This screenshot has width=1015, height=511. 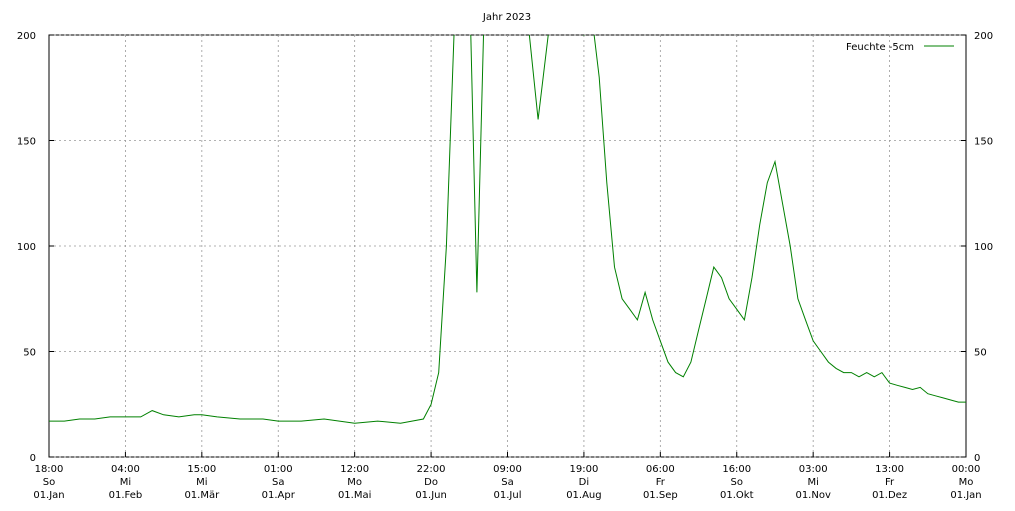 What do you see at coordinates (26, 142) in the screenshot?
I see `y-tick-label: 150` at bounding box center [26, 142].